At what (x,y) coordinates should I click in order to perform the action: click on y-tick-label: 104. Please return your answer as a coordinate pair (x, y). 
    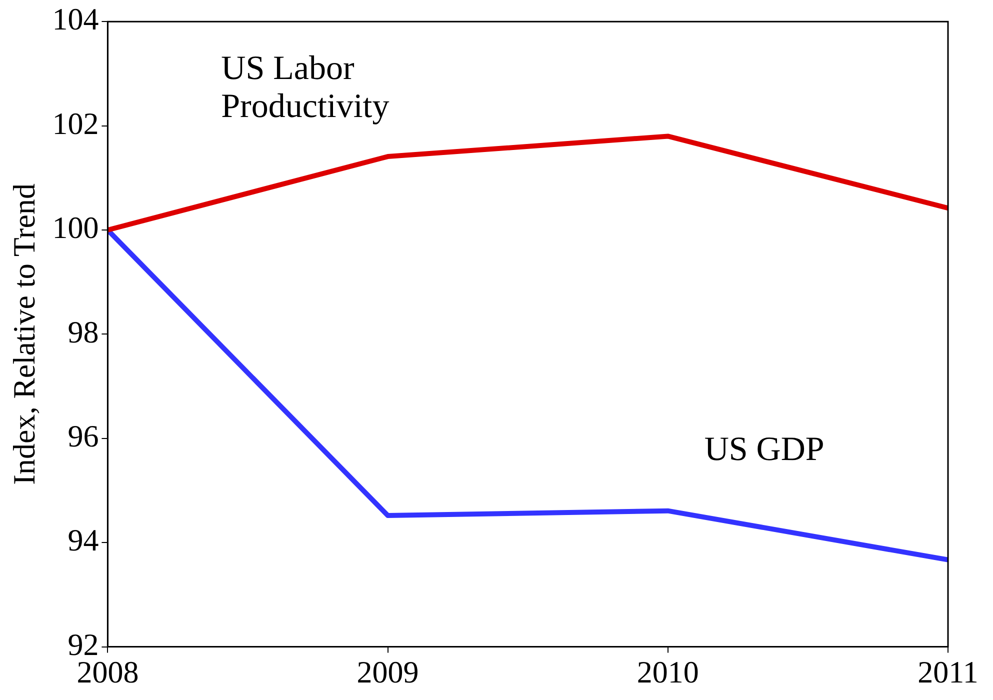
    Looking at the image, I should click on (76, 19).